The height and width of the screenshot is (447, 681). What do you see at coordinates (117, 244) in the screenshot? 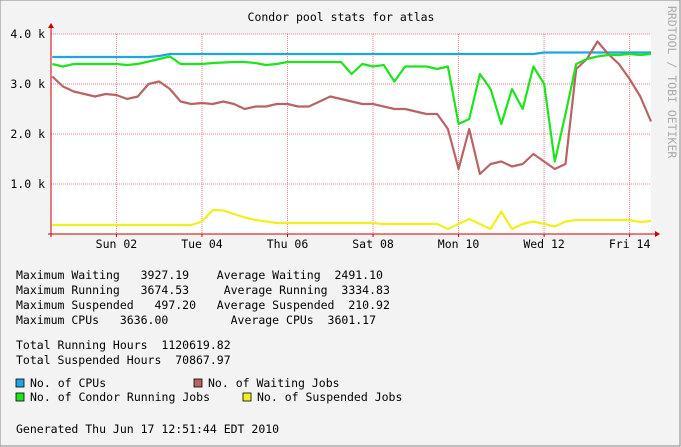
I see `x-tick-label: Sun 02` at bounding box center [117, 244].